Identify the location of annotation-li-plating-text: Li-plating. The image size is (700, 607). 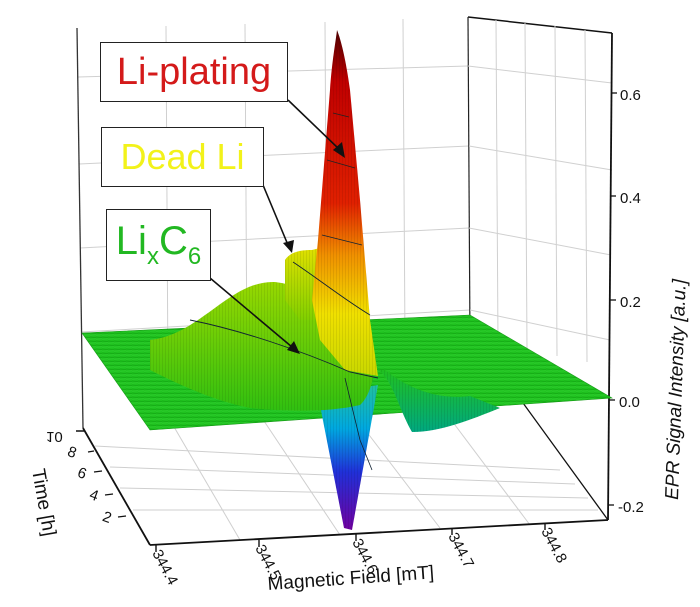
(194, 71).